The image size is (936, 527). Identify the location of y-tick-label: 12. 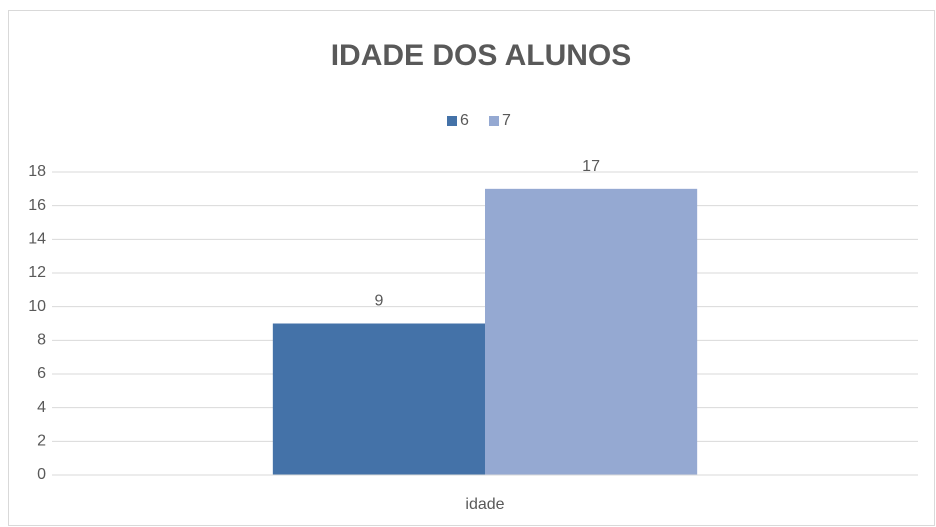
(37, 272).